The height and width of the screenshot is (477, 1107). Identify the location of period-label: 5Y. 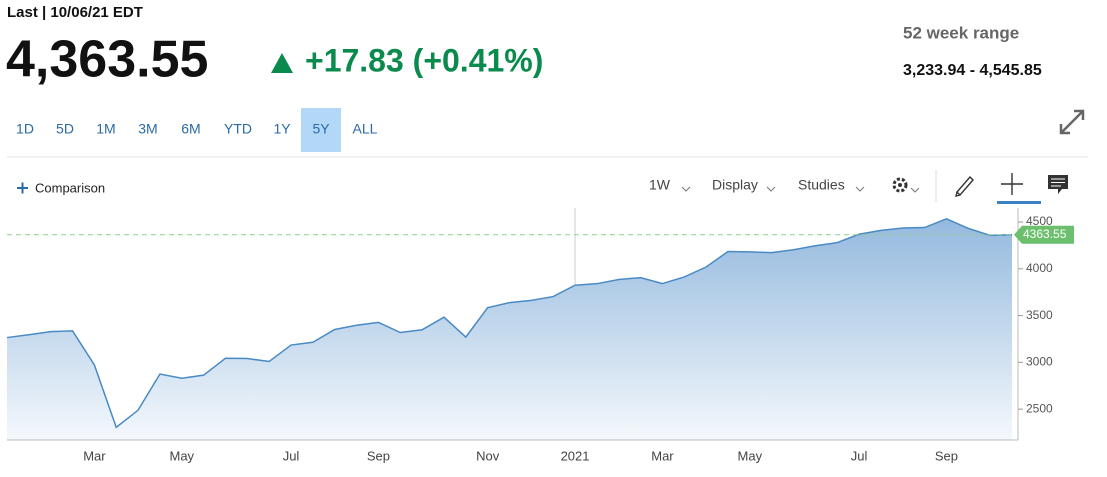
(321, 129).